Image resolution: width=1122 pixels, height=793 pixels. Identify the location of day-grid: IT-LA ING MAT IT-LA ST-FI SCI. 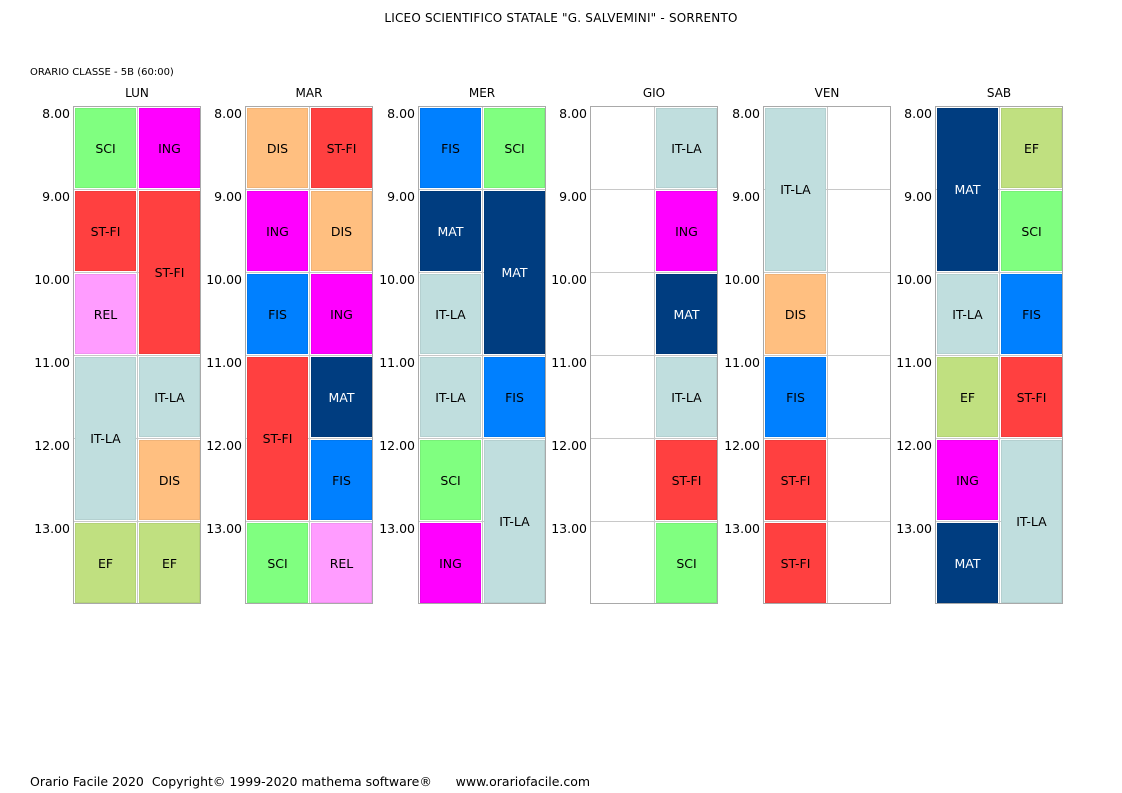
(654, 355).